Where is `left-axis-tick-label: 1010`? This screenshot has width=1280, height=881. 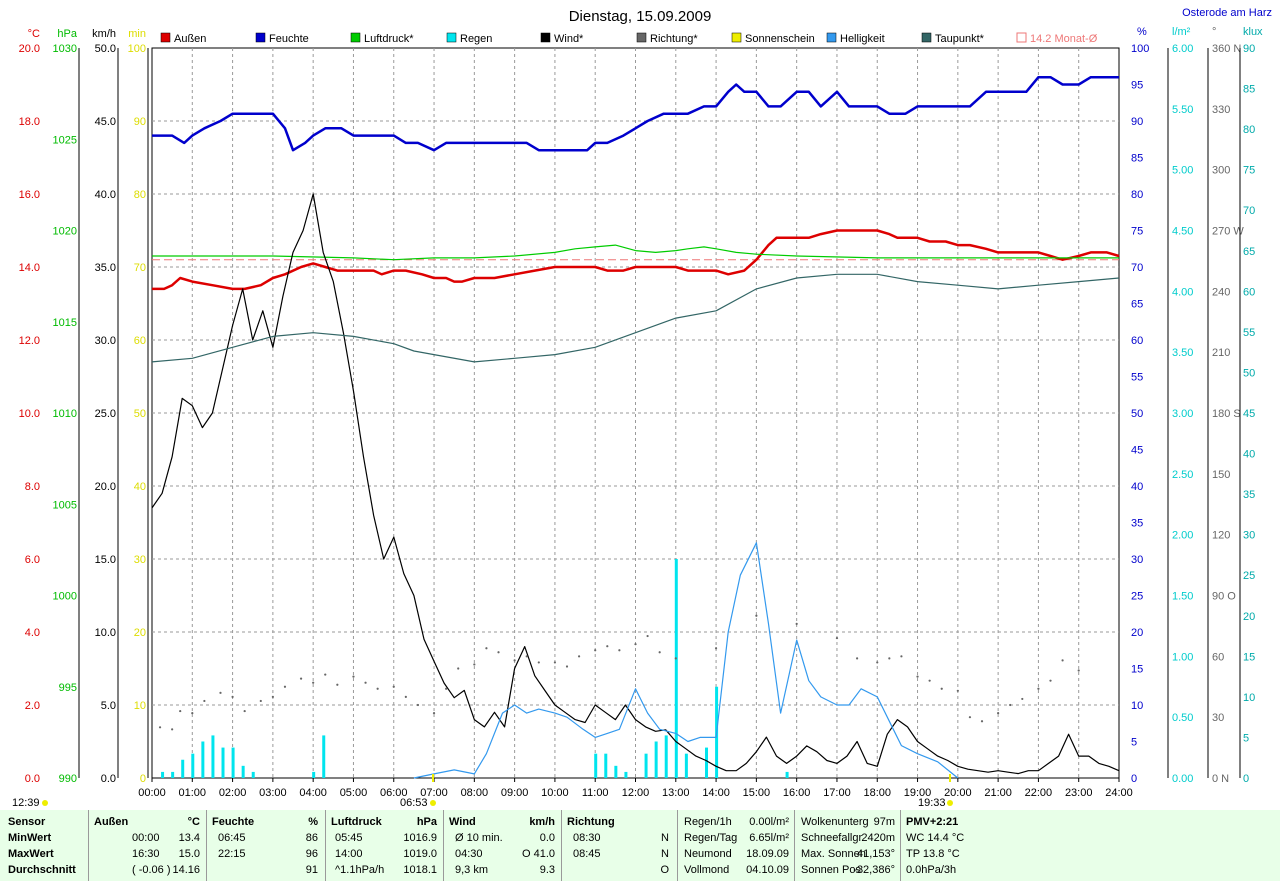
left-axis-tick-label: 1010 is located at coordinates (65, 414).